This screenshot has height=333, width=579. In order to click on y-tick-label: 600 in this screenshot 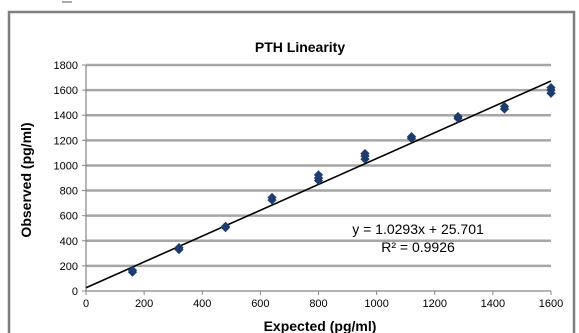, I will do `click(69, 217)`.